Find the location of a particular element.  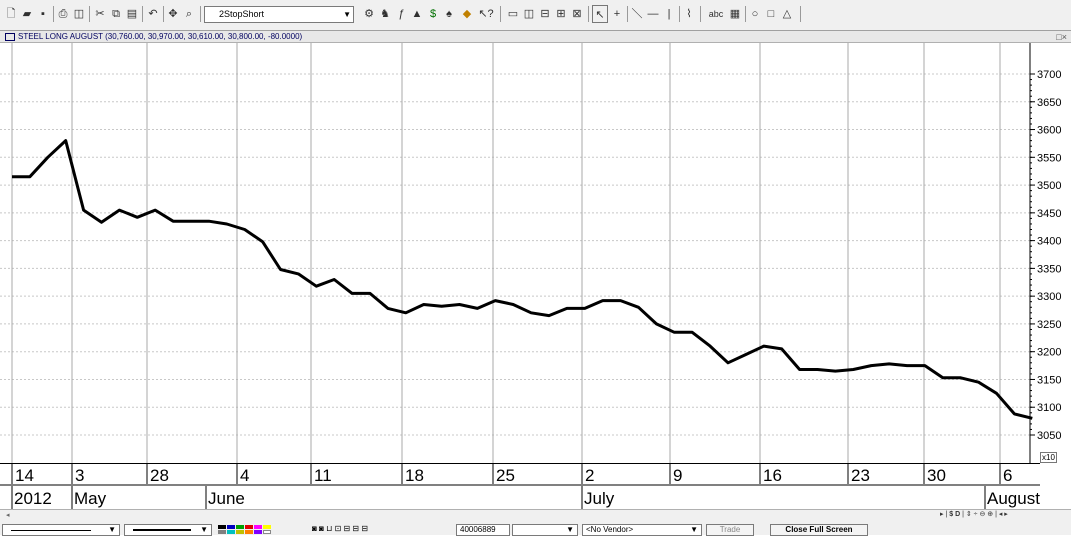

scroll-left-icon: ◂ is located at coordinates (8, 515).